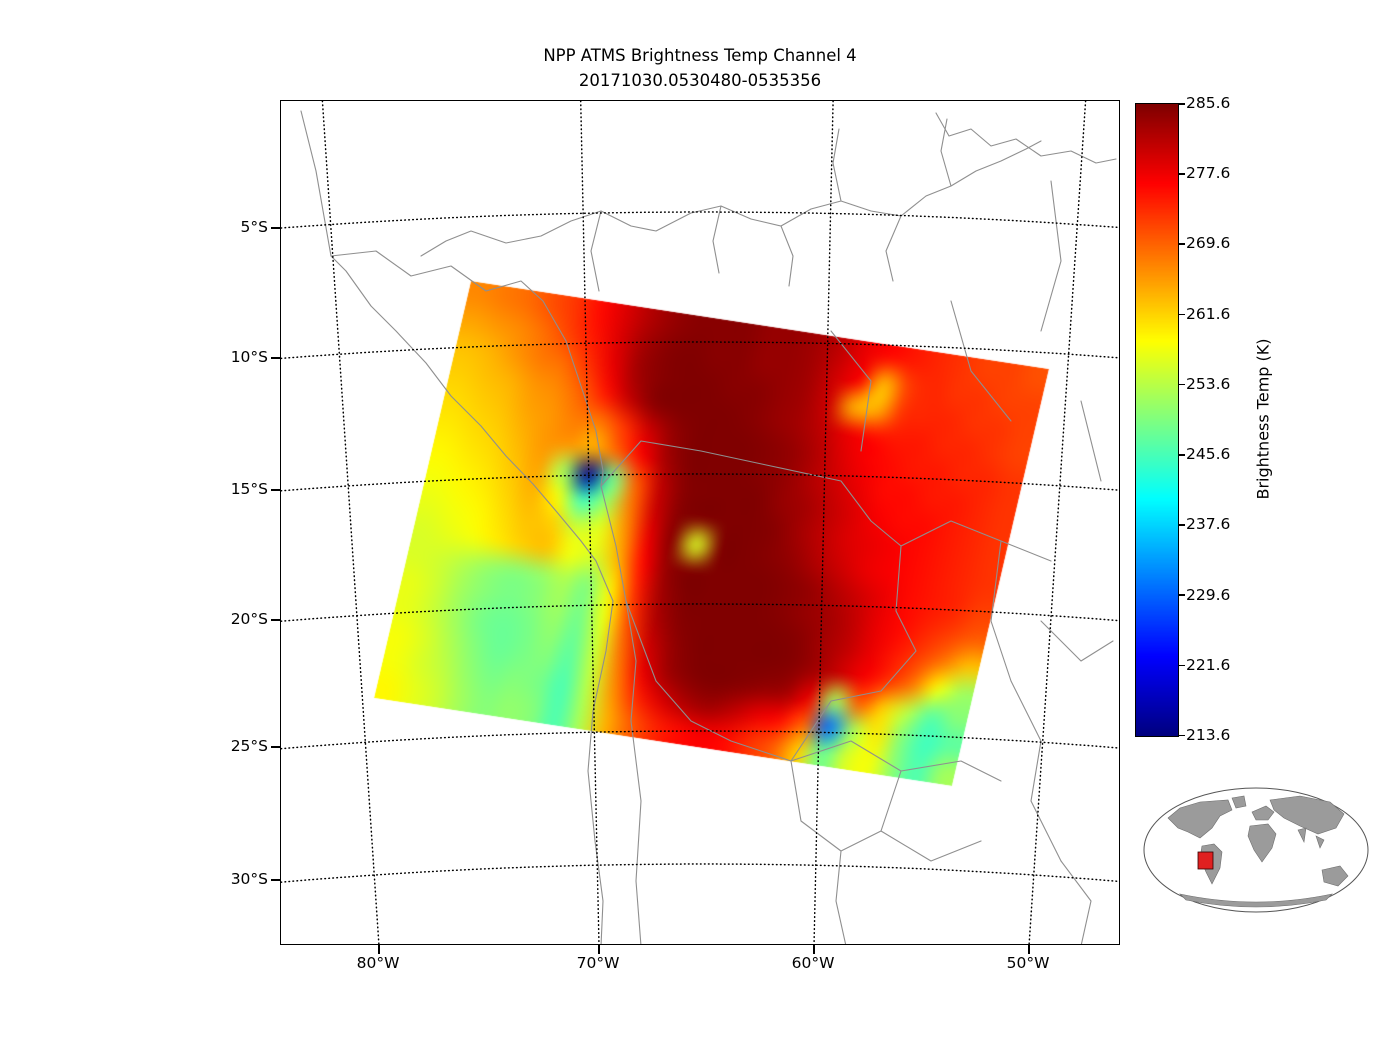 This screenshot has height=1050, width=1400. I want to click on island-greenland, so click(1239, 802).